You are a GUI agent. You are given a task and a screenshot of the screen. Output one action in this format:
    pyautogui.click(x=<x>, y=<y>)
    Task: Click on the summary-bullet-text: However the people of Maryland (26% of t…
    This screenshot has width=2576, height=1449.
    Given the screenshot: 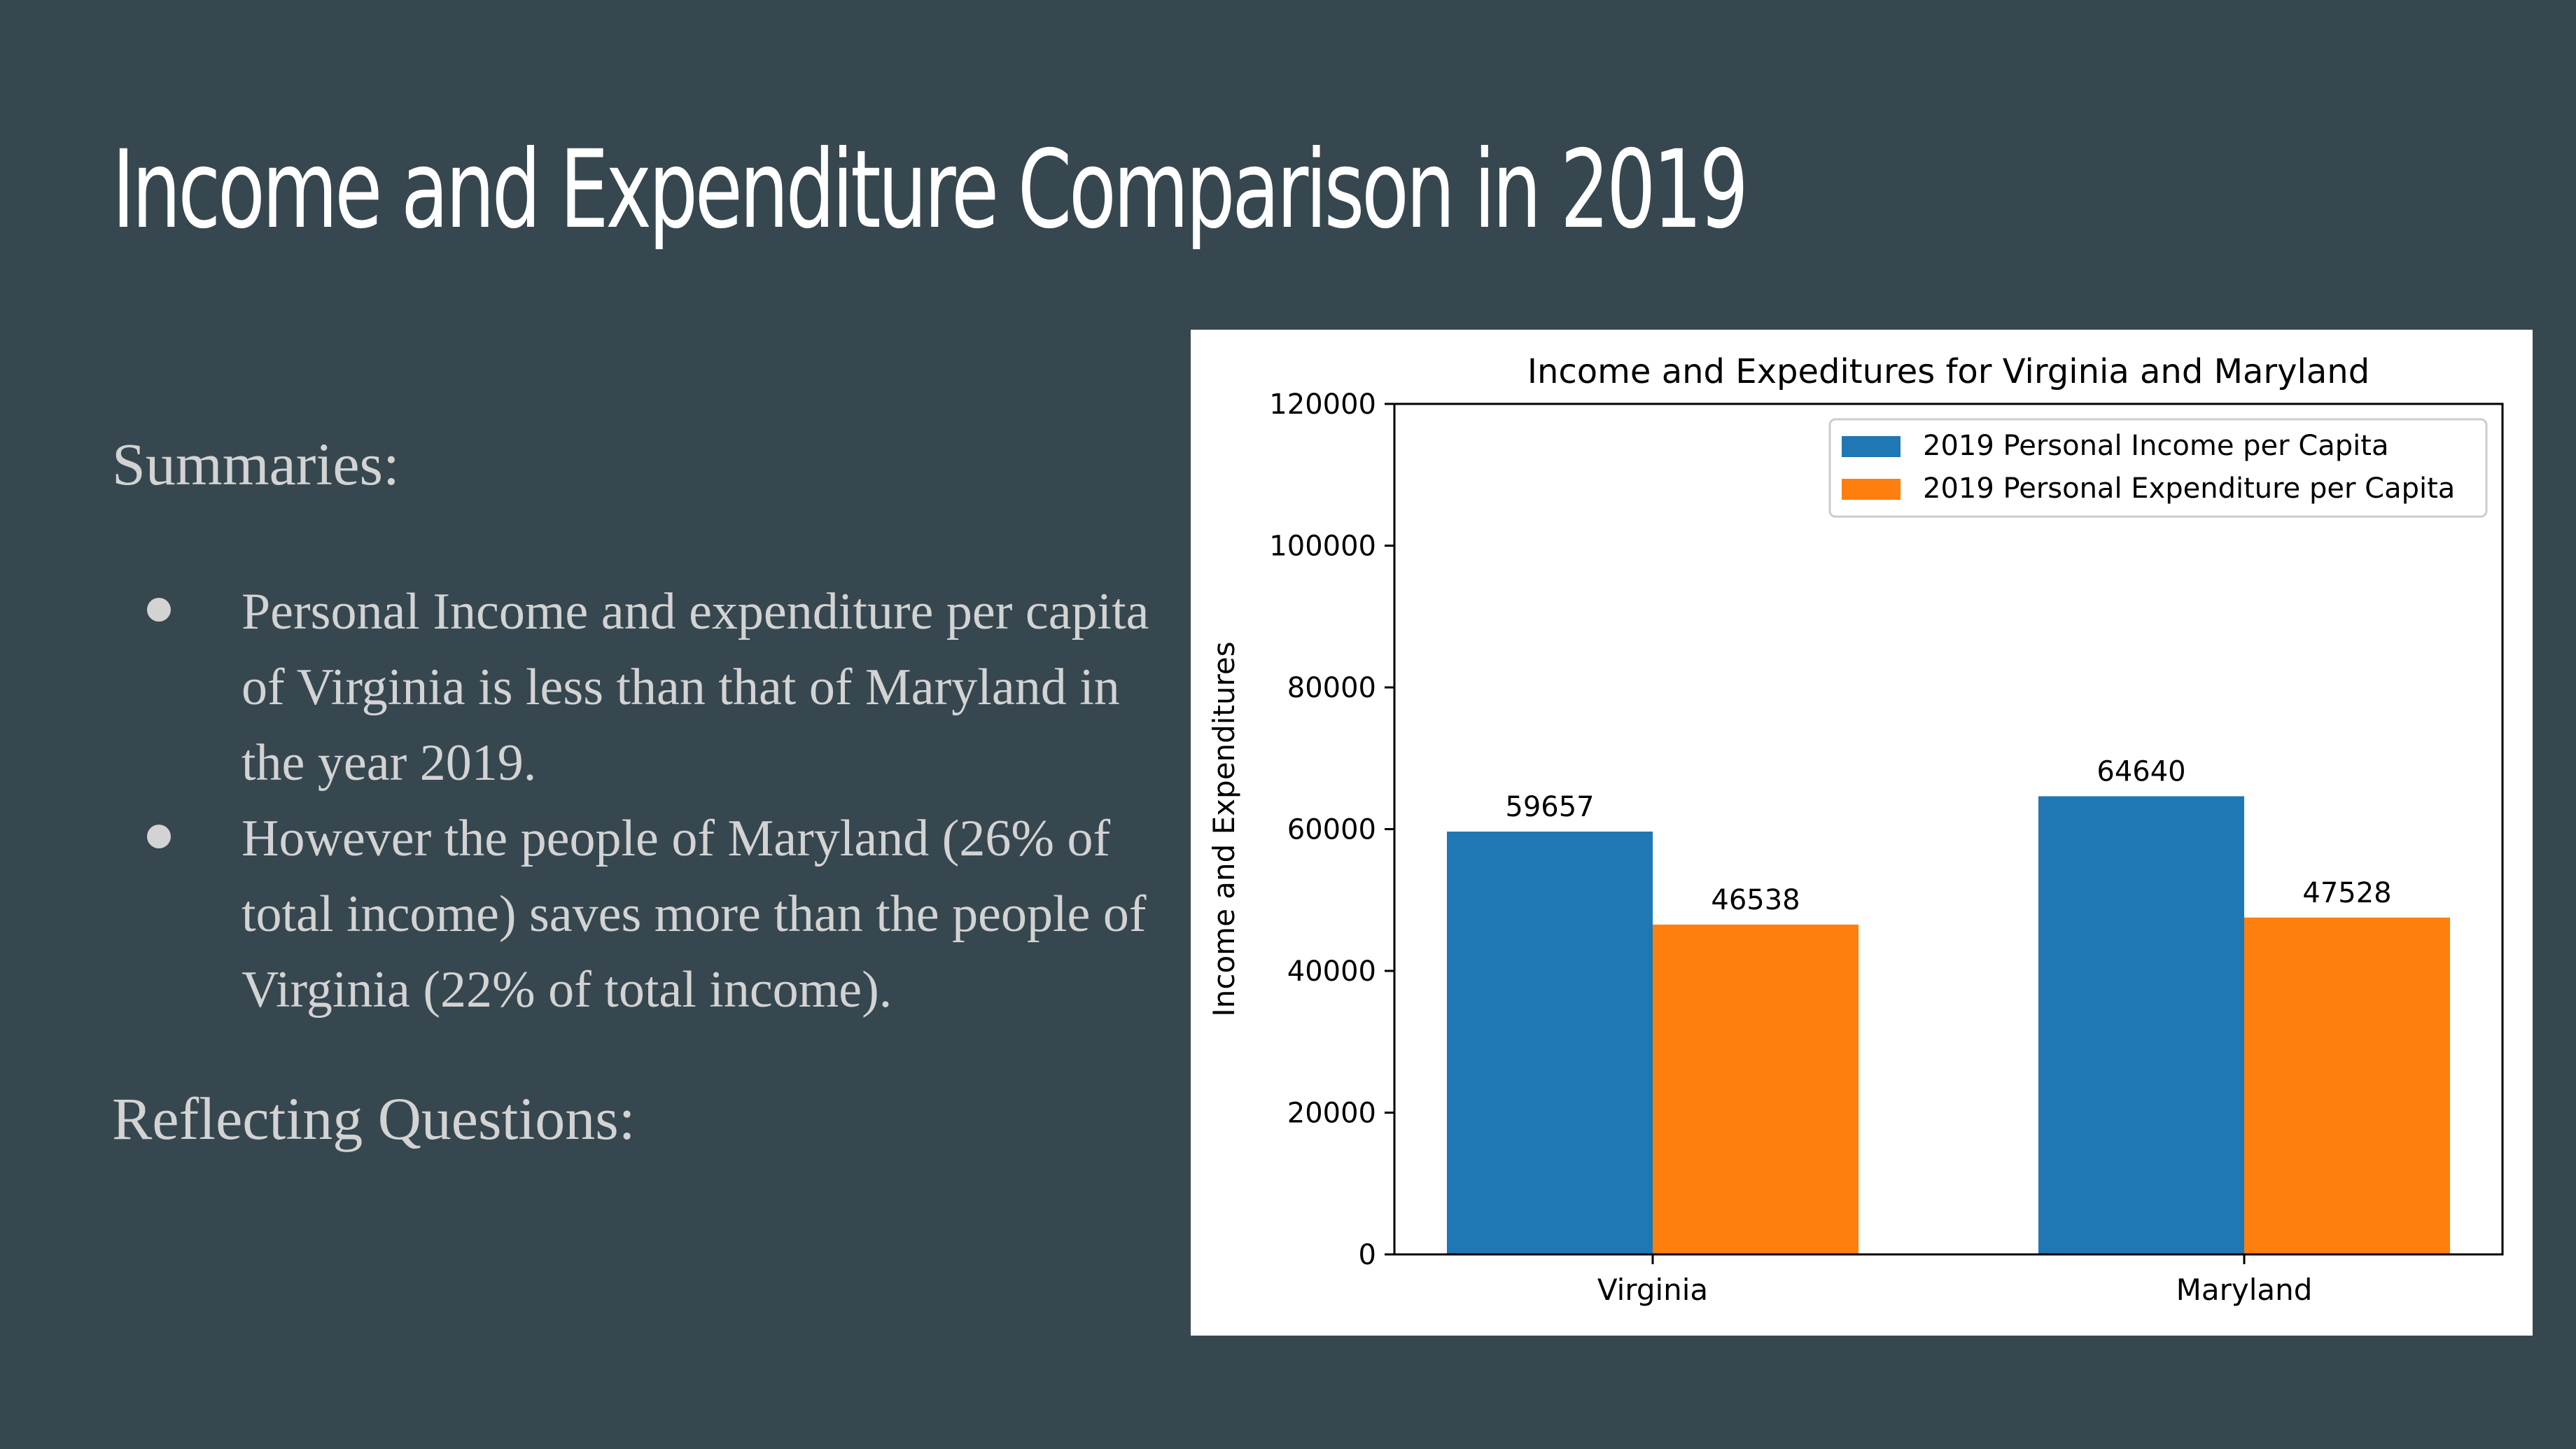 What is the action you would take?
    pyautogui.click(x=694, y=914)
    